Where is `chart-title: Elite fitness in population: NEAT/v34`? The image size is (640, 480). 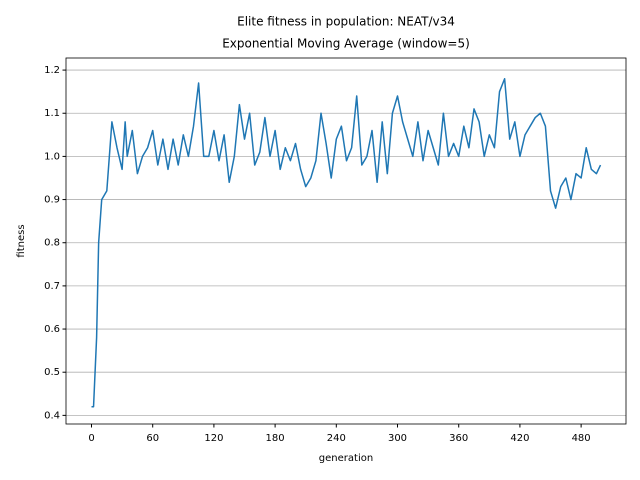
chart-title: Elite fitness in population: NEAT/v34 is located at coordinates (346, 22).